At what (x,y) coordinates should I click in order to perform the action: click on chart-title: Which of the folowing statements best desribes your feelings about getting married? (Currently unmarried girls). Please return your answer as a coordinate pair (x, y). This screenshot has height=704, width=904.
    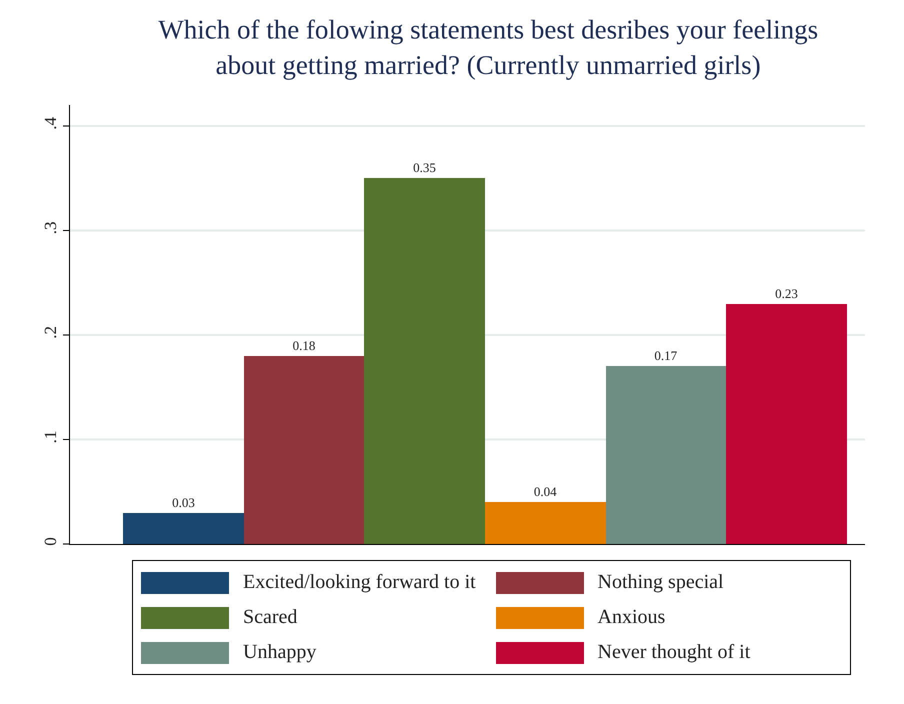
    Looking at the image, I should click on (488, 47).